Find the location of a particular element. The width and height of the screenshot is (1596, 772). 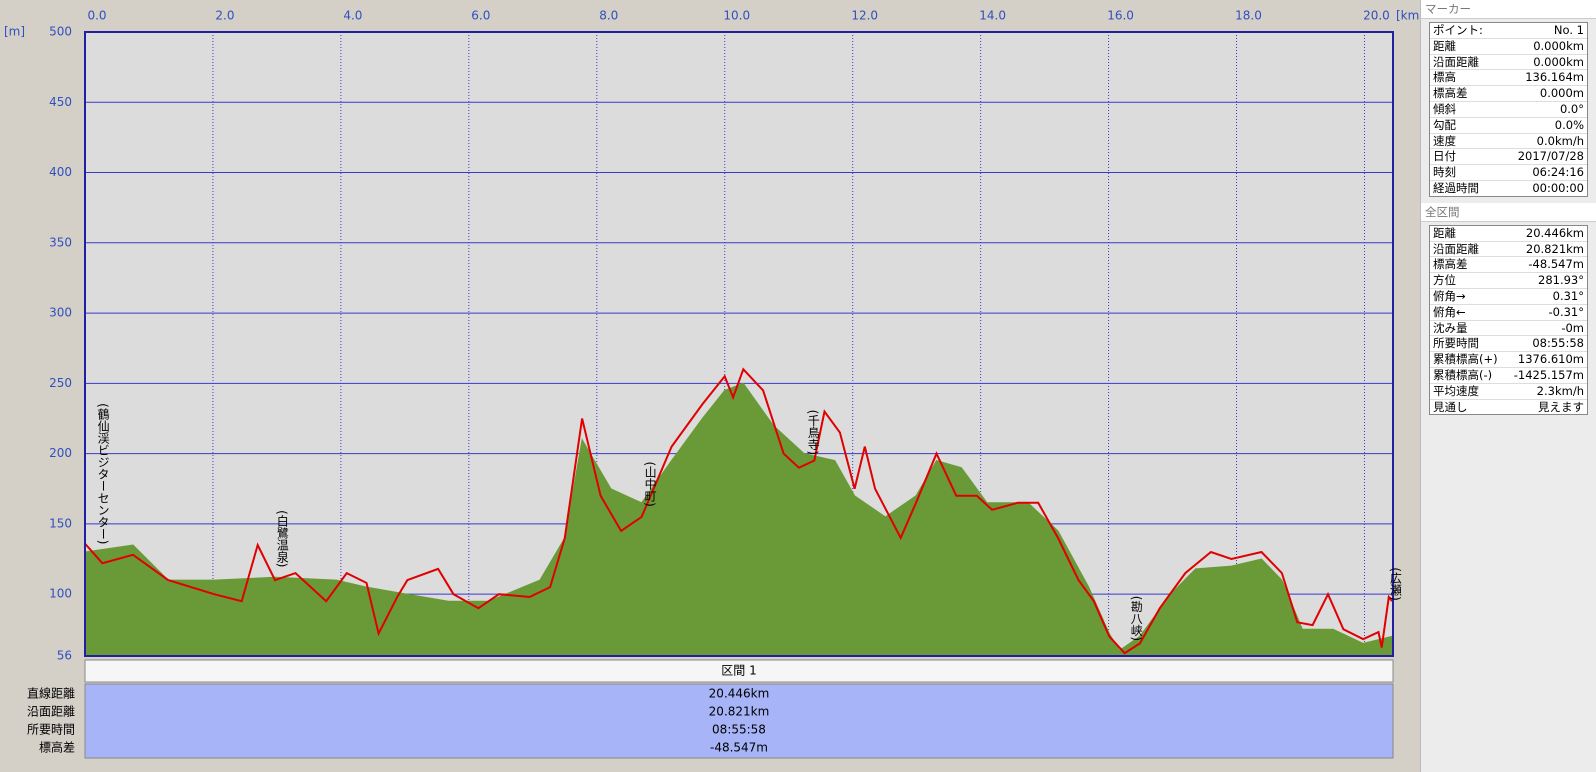

info-key: 勾配 is located at coordinates (1444, 124).